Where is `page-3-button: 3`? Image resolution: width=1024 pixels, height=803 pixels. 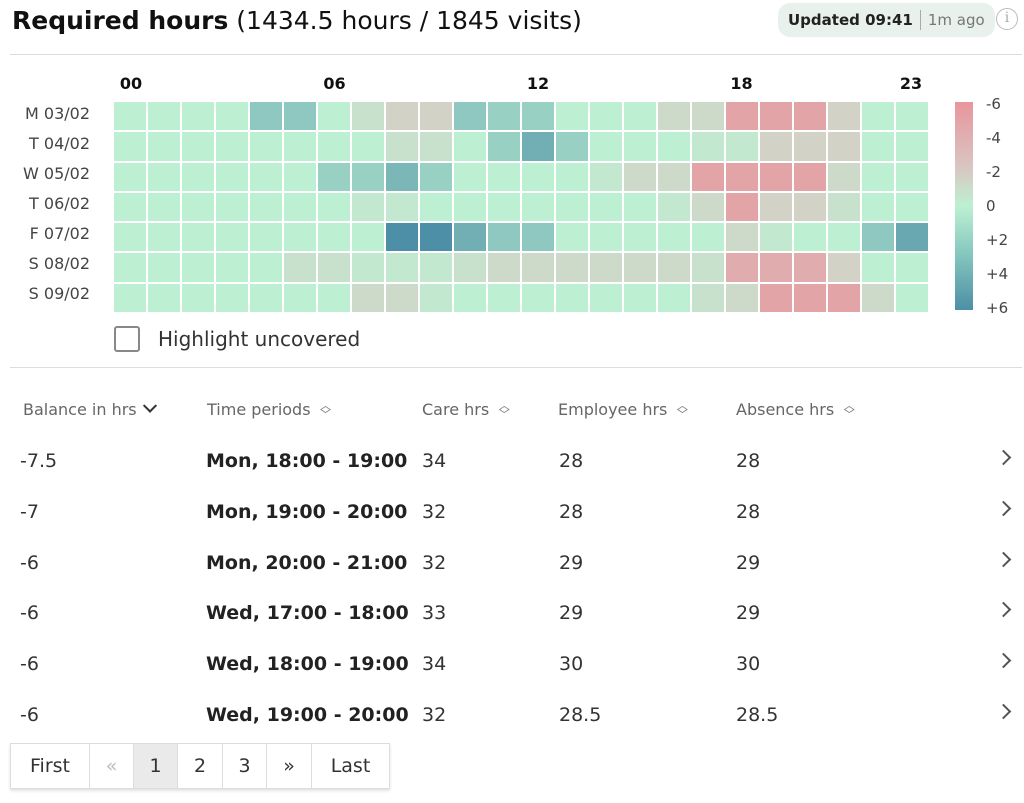 page-3-button: 3 is located at coordinates (245, 766).